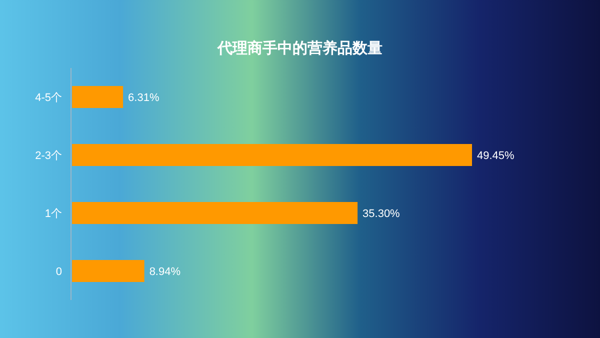  What do you see at coordinates (144, 98) in the screenshot?
I see `data-label: 6.31%` at bounding box center [144, 98].